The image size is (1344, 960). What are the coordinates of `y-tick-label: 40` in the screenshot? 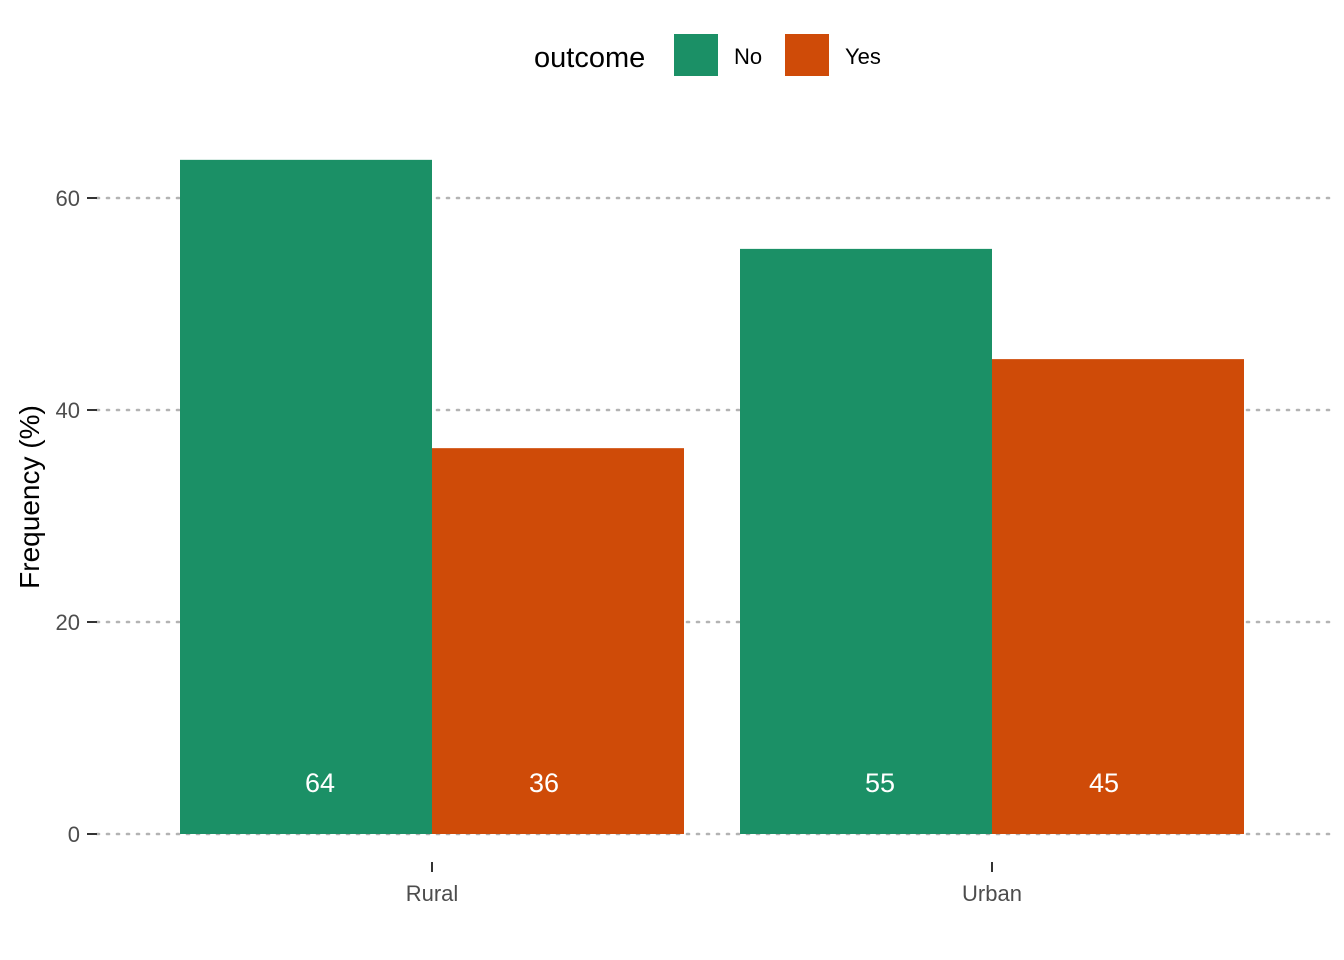 It's located at (68, 410).